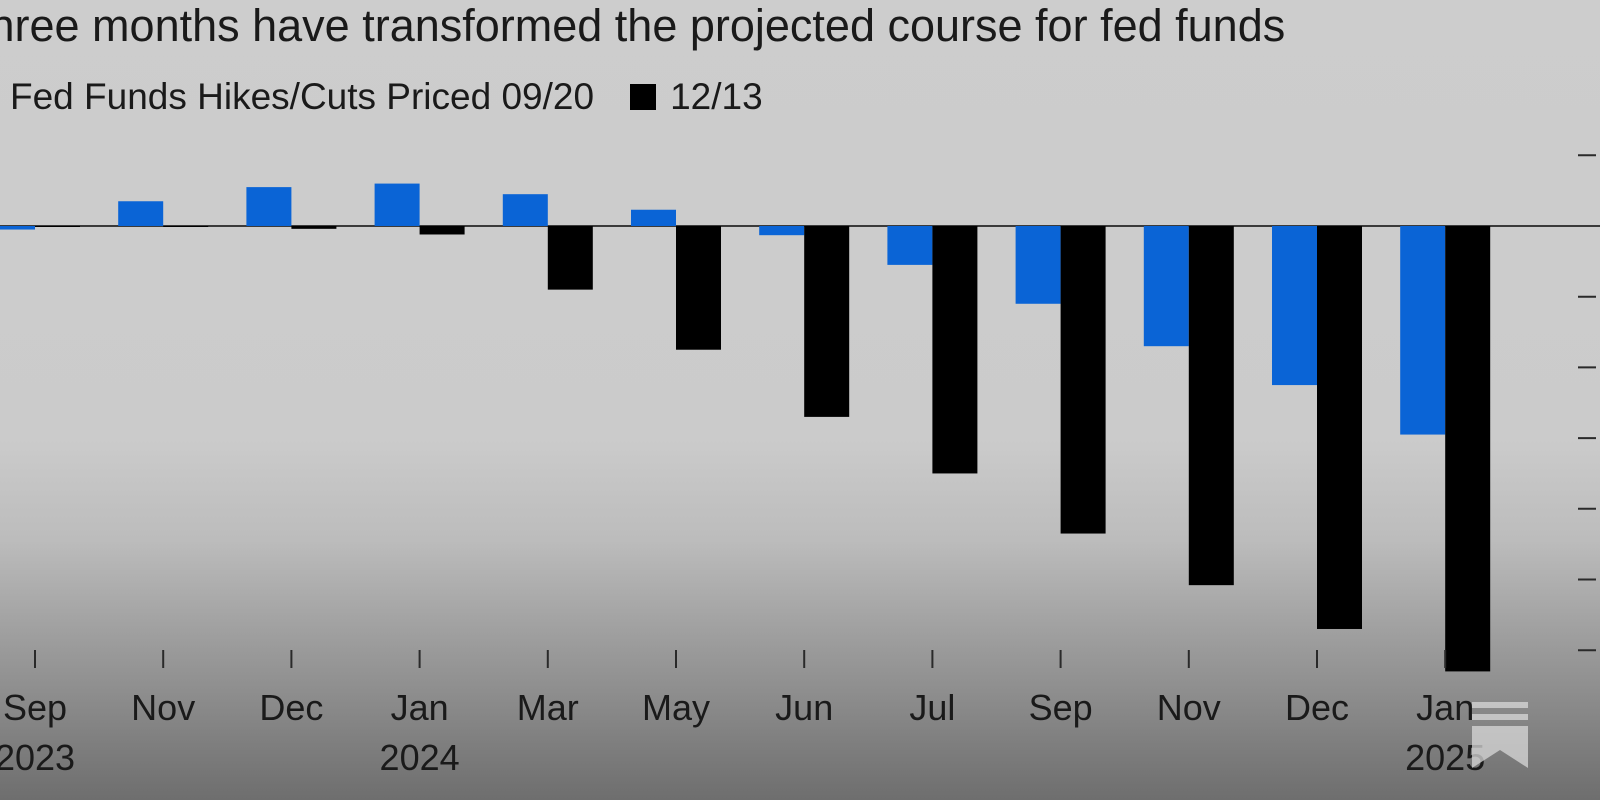 The width and height of the screenshot is (1600, 800). I want to click on legend: Fed Funds Hikes/Cuts Priced 09/20 12/13, so click(381, 97).